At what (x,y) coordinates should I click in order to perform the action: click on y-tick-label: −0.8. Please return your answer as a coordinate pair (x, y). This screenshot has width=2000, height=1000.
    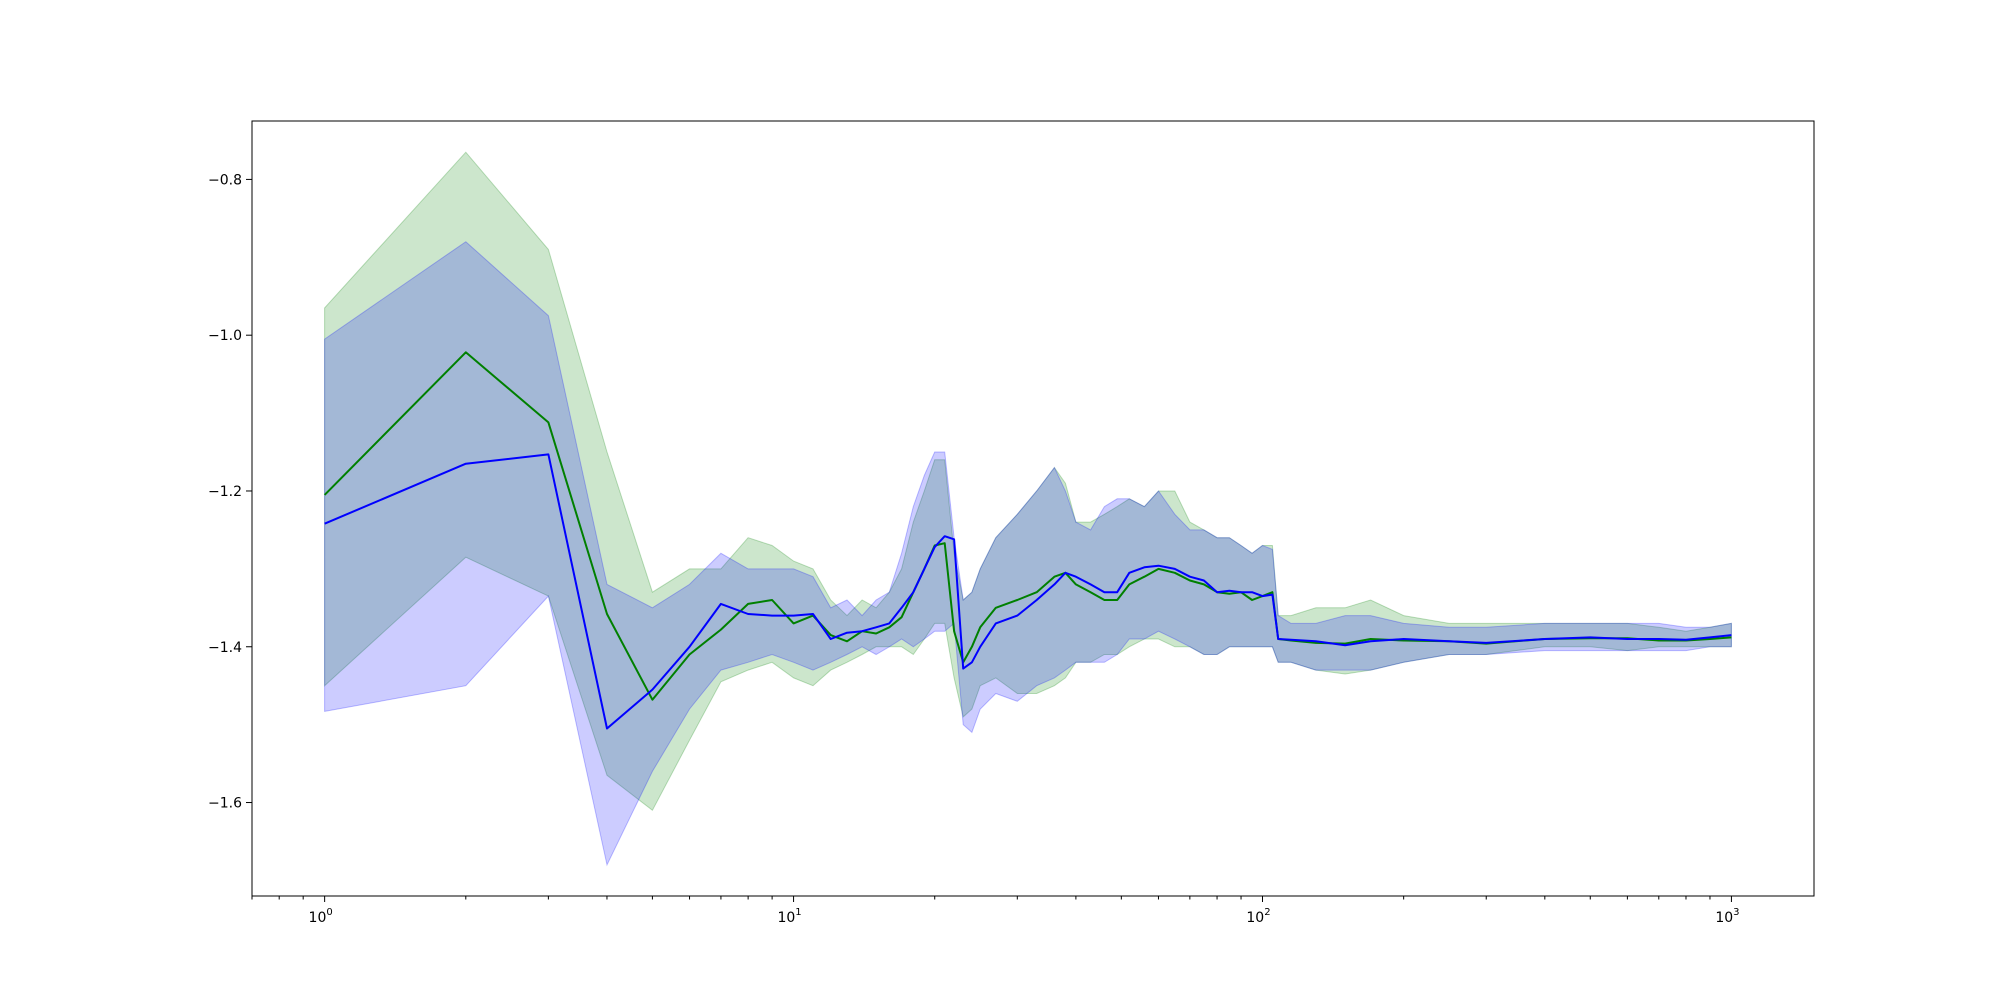
    Looking at the image, I should click on (225, 180).